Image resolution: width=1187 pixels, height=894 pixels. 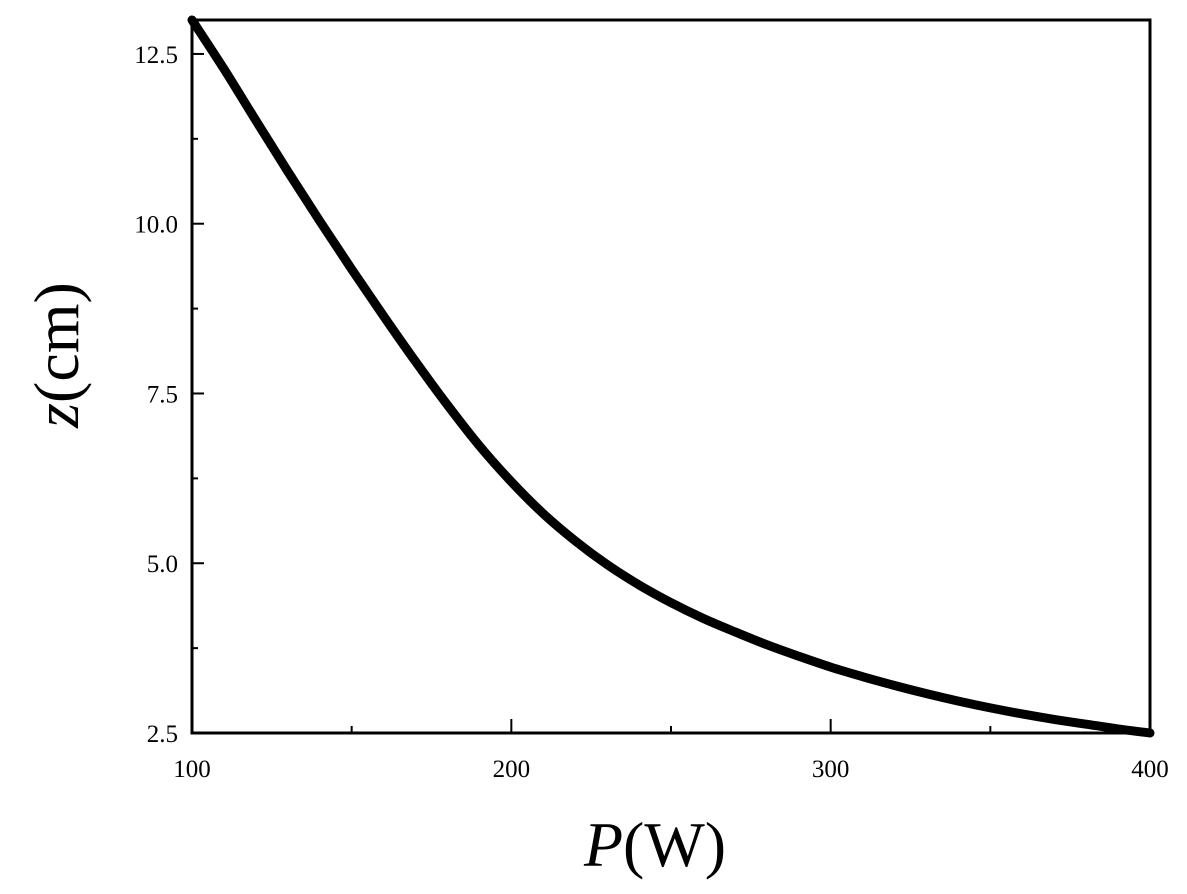 I want to click on y-tick-label: 10.0, so click(x=156, y=225).